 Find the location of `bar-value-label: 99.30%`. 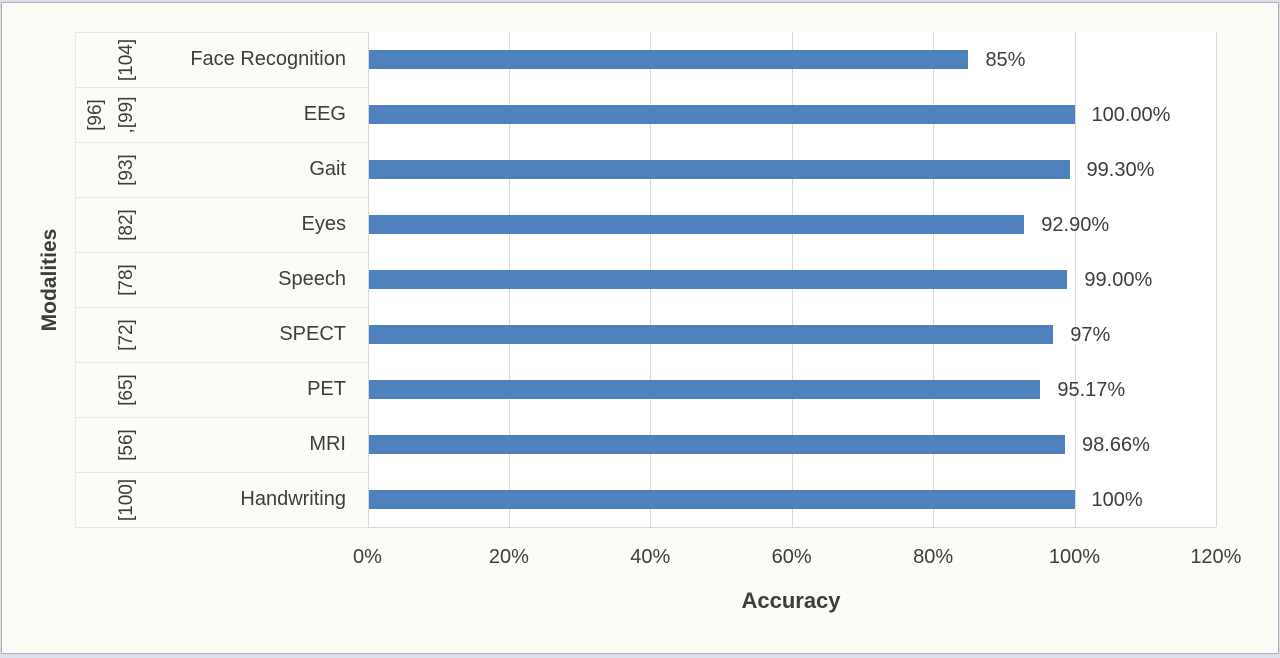

bar-value-label: 99.30% is located at coordinates (1120, 169).